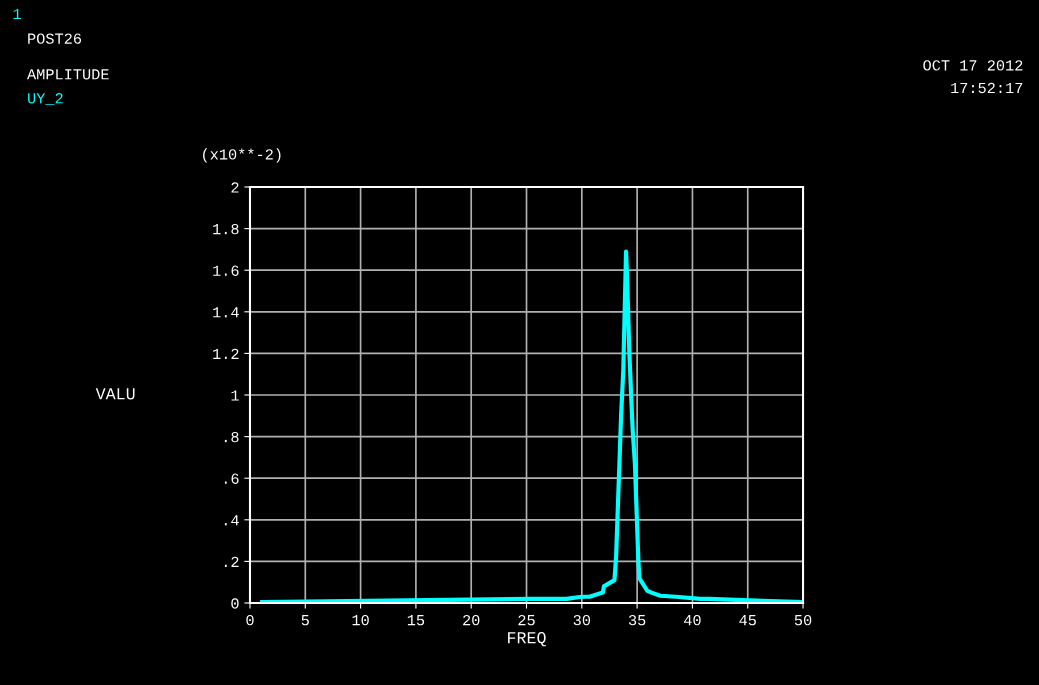  What do you see at coordinates (582, 620) in the screenshot?
I see `x-tick-label: 30` at bounding box center [582, 620].